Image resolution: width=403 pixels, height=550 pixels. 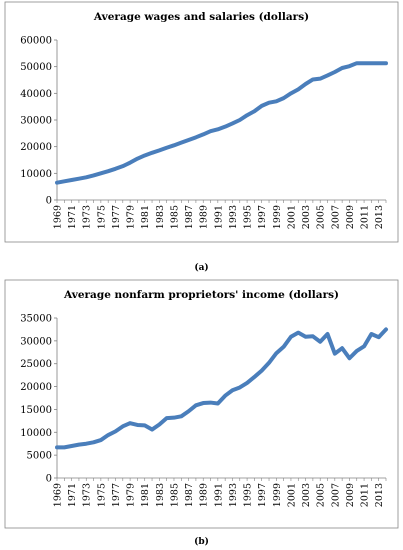 What do you see at coordinates (39, 456) in the screenshot?
I see `y-tick-label: 5000` at bounding box center [39, 456].